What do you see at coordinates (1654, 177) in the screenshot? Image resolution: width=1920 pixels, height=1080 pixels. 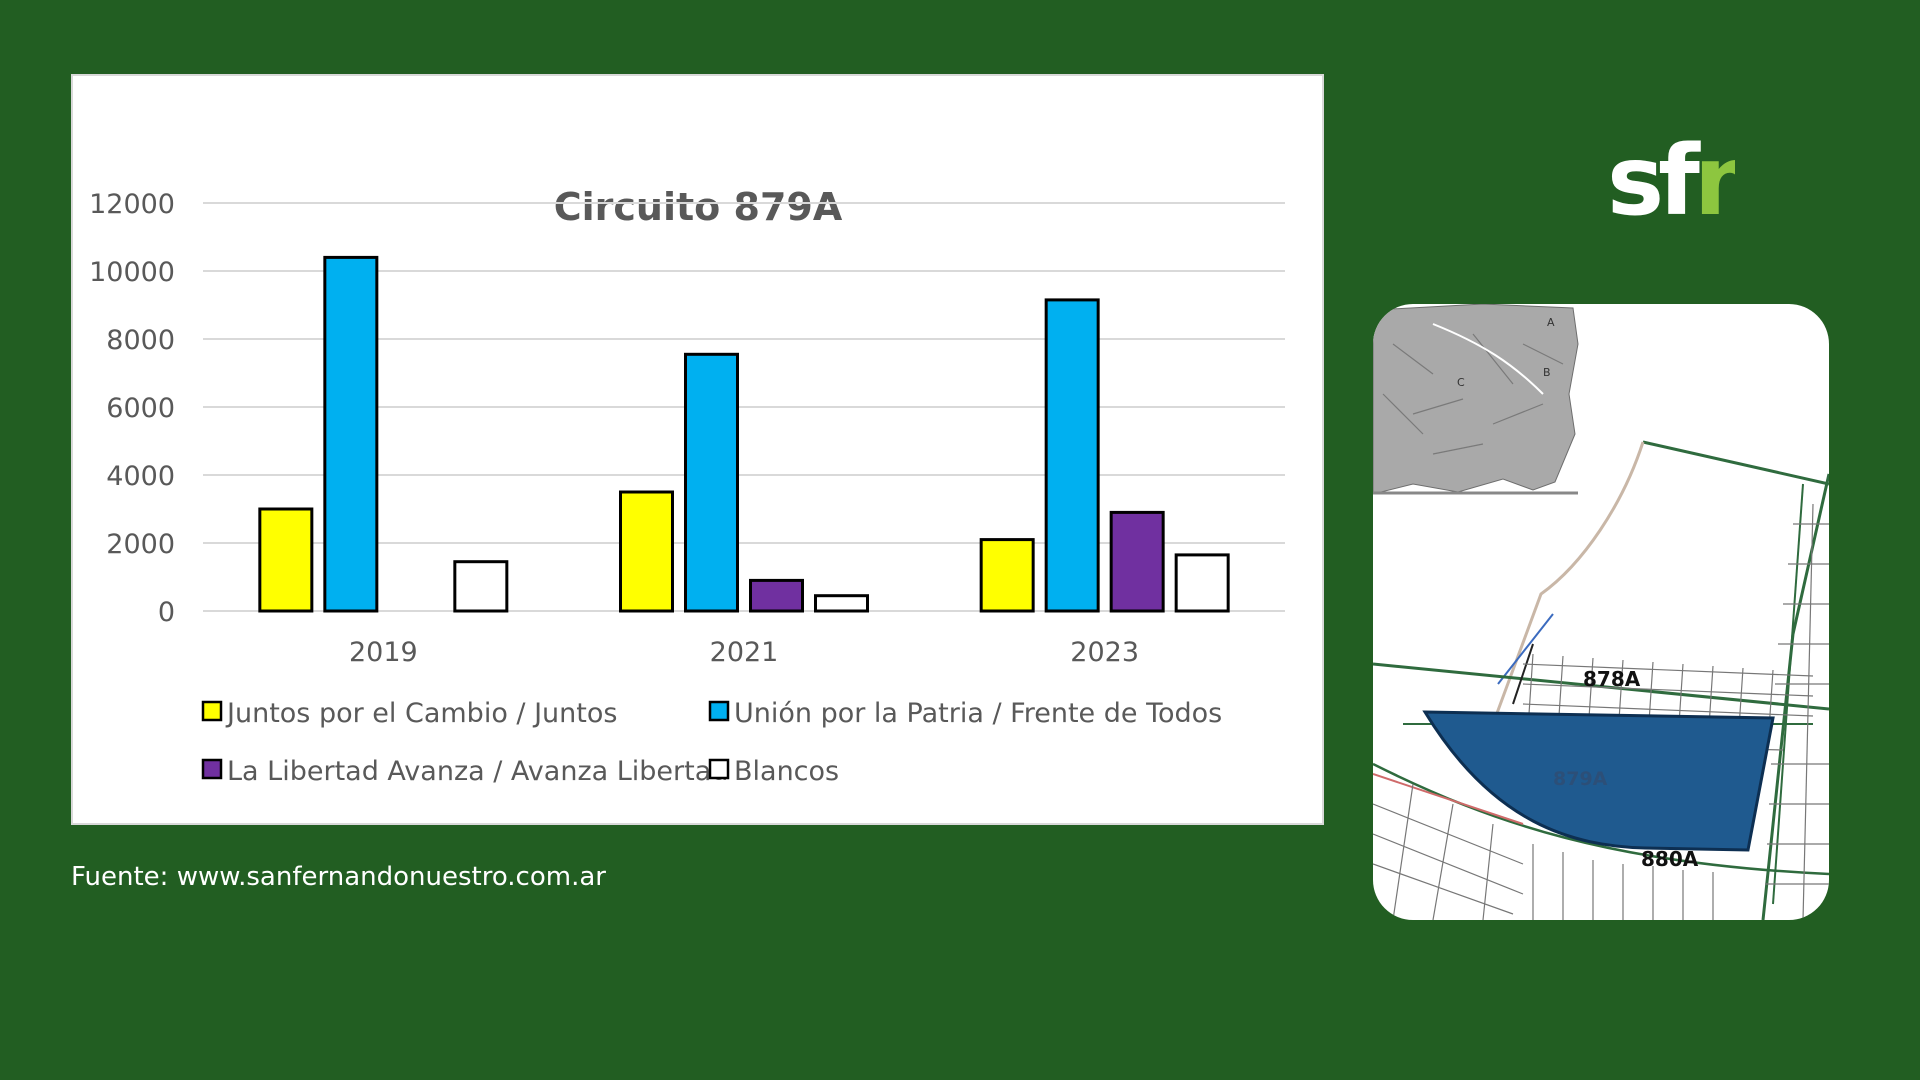 I see `logo-text-white: sf` at bounding box center [1654, 177].